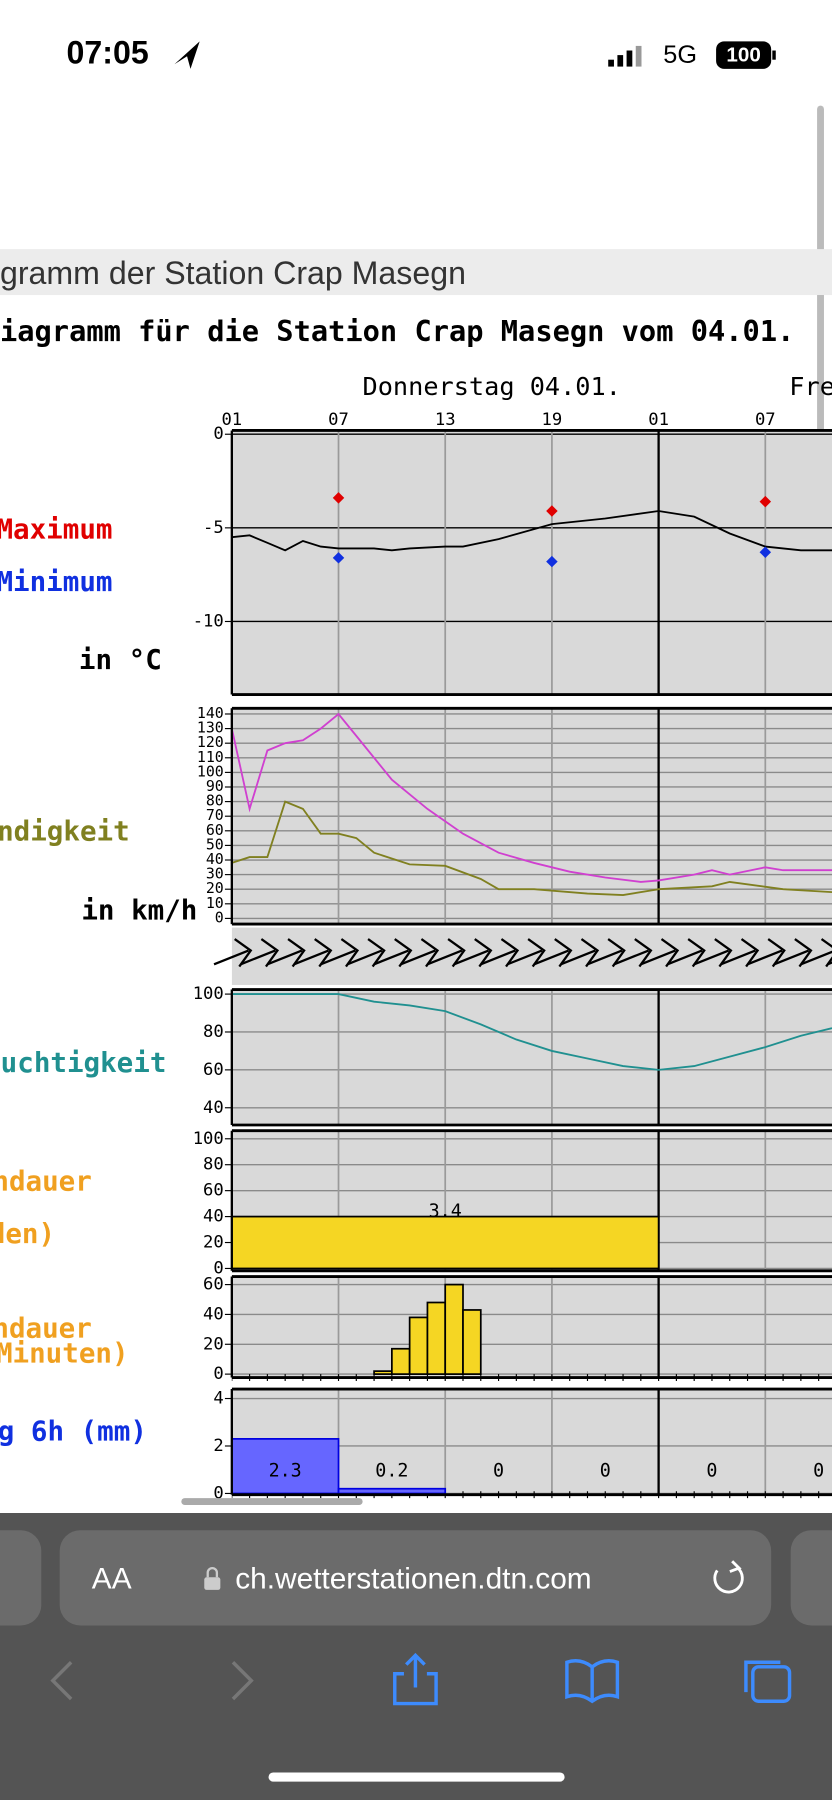 This screenshot has height=1800, width=832. What do you see at coordinates (416, 272) in the screenshot?
I see `heading-band` at bounding box center [416, 272].